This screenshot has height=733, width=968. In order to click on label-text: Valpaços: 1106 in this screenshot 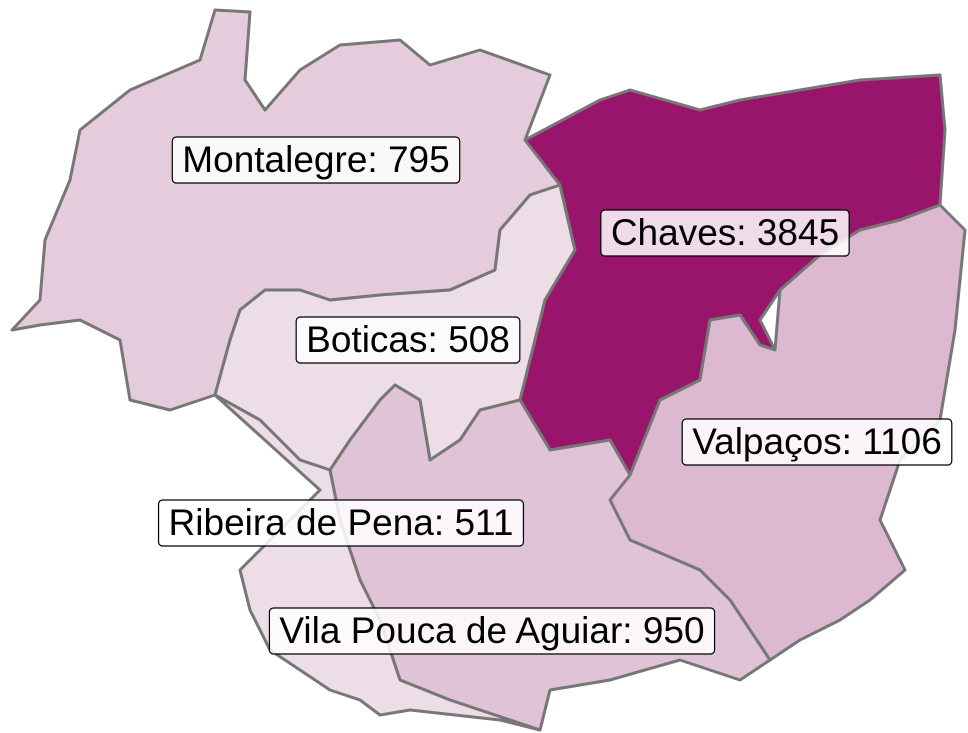, I will do `click(817, 441)`.